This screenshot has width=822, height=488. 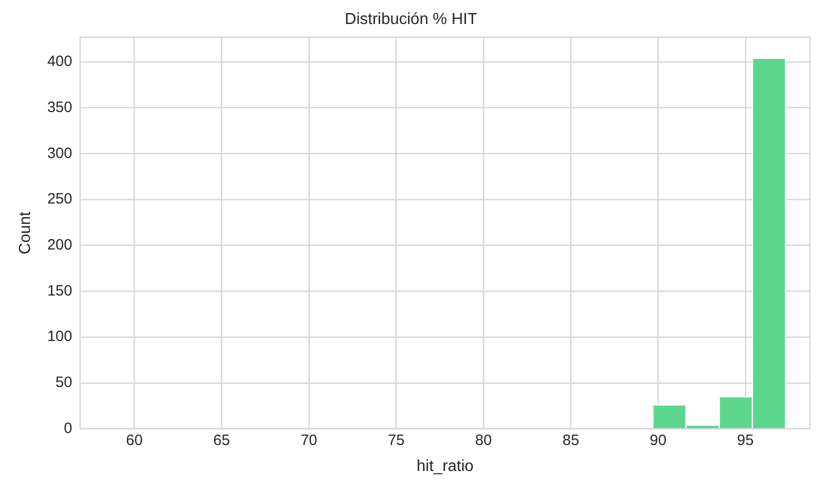 What do you see at coordinates (396, 440) in the screenshot?
I see `x-tick-label: 75` at bounding box center [396, 440].